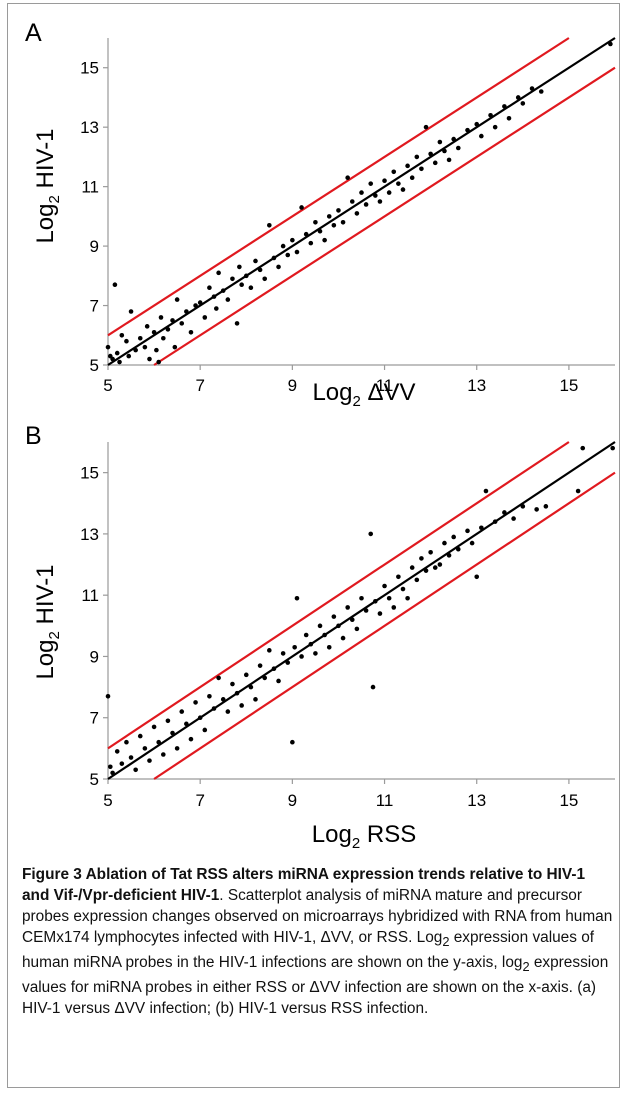 This screenshot has height=1098, width=627. What do you see at coordinates (199, 385) in the screenshot?
I see `x-tick-label: 7` at bounding box center [199, 385].